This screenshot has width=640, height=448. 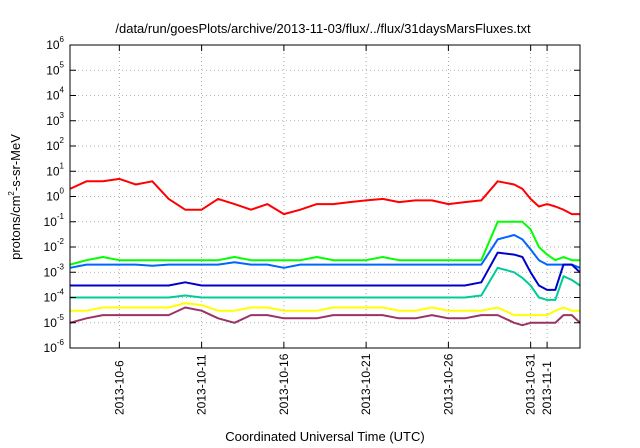 What do you see at coordinates (54, 270) in the screenshot?
I see `y-tick-label: 10⁻³` at bounding box center [54, 270].